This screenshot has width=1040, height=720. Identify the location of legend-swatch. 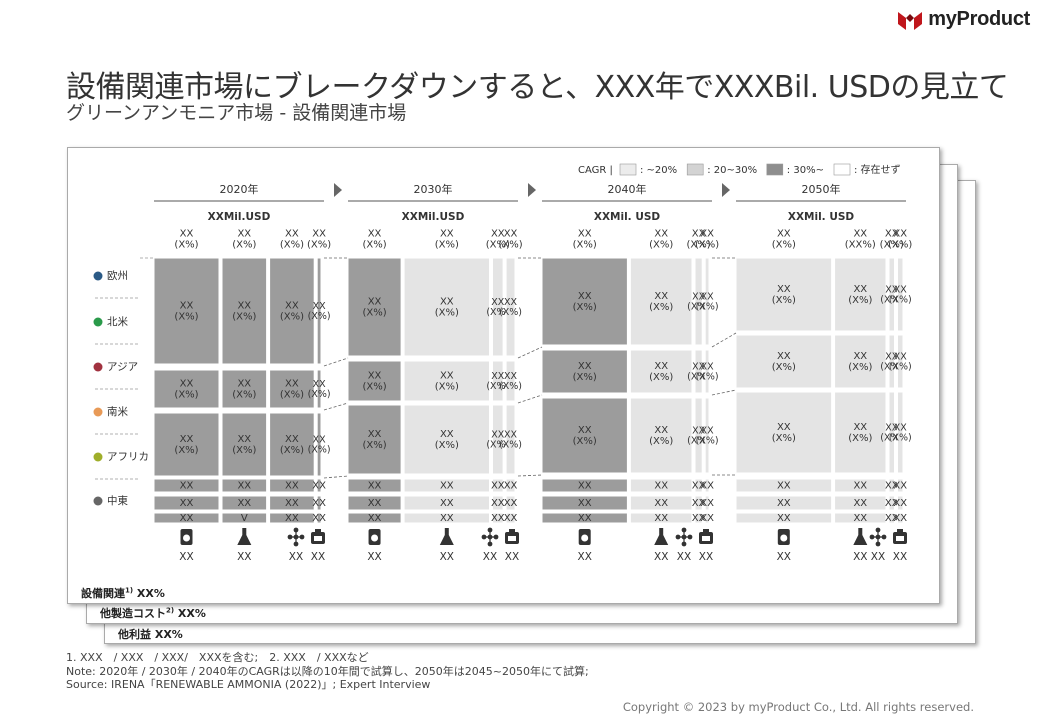
(628, 169).